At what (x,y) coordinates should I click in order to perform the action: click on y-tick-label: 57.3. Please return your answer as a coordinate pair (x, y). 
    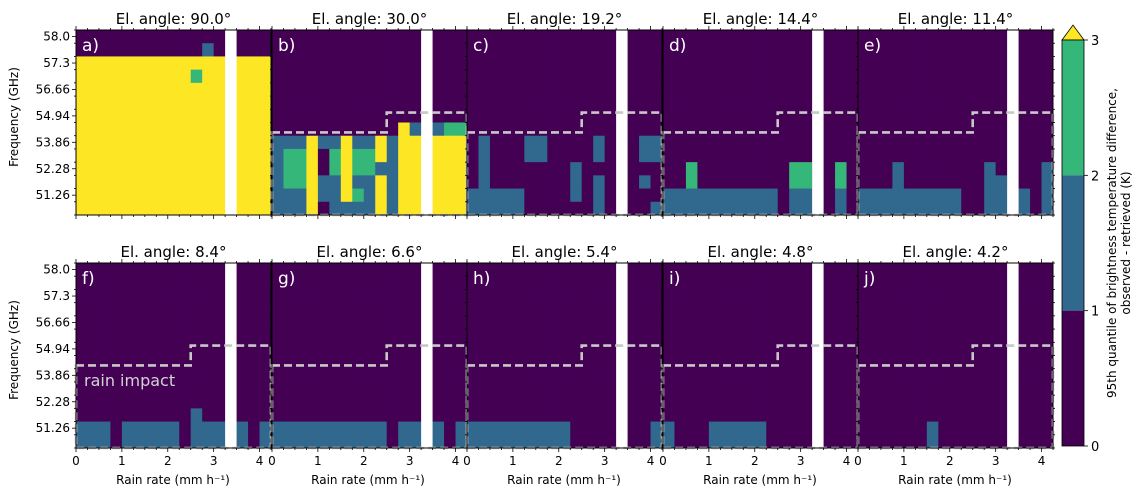
    Looking at the image, I should click on (56, 63).